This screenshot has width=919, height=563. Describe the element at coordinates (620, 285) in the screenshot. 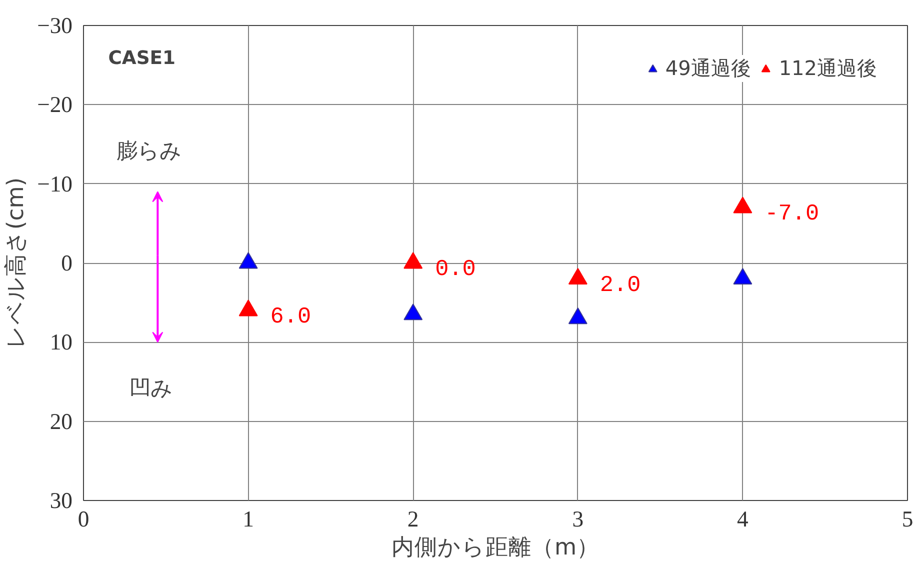

I see `data-label: 2.0` at that location.